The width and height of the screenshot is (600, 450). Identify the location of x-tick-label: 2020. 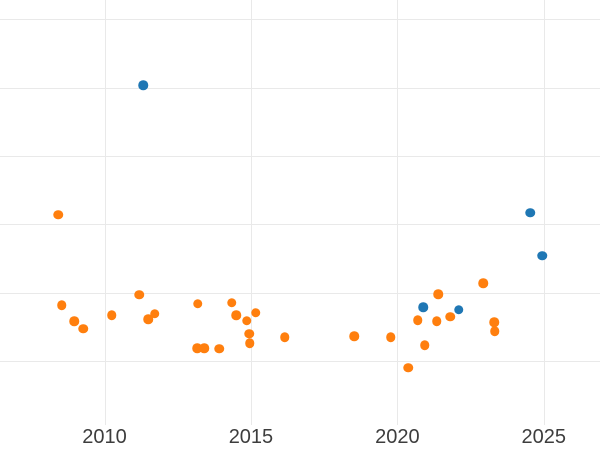
(397, 437).